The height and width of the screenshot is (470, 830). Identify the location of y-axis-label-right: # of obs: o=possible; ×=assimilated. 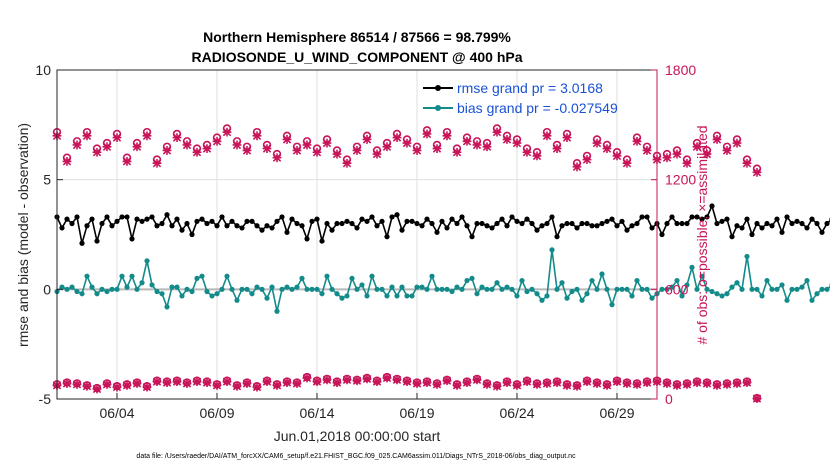
(702, 234).